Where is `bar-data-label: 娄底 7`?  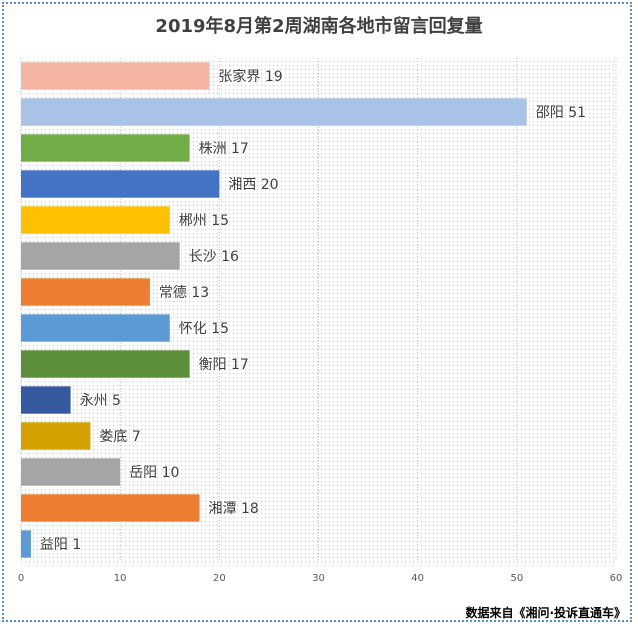 bar-data-label: 娄底 7 is located at coordinates (119, 437).